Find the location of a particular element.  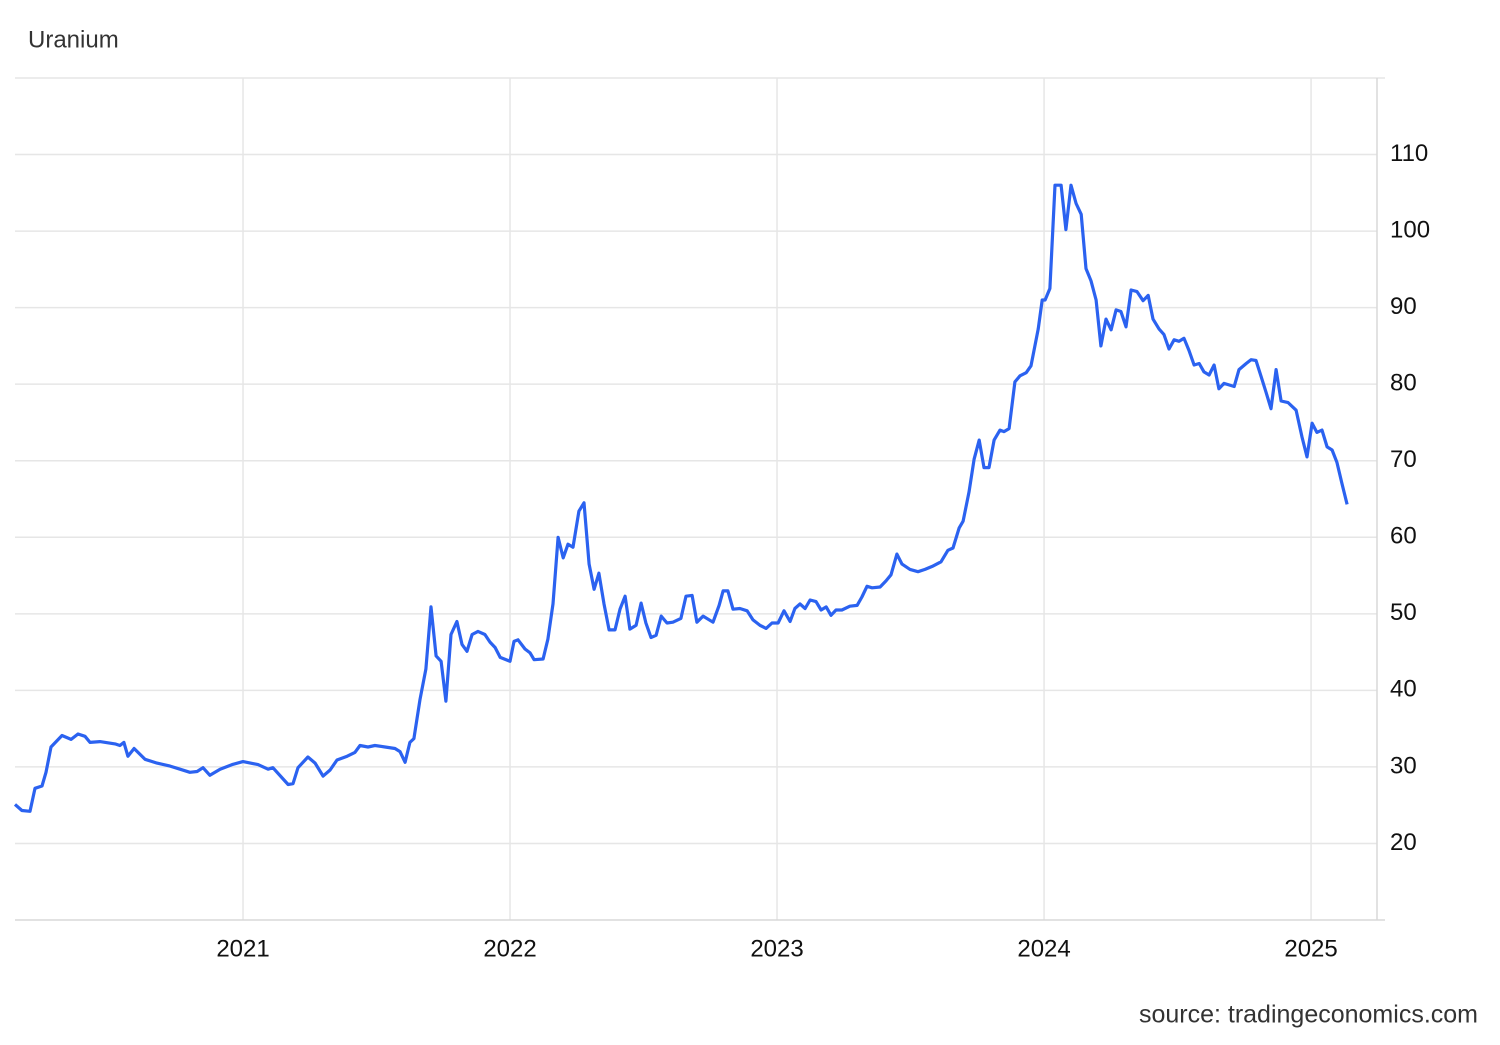

y-tick-label: 110 is located at coordinates (1409, 153).